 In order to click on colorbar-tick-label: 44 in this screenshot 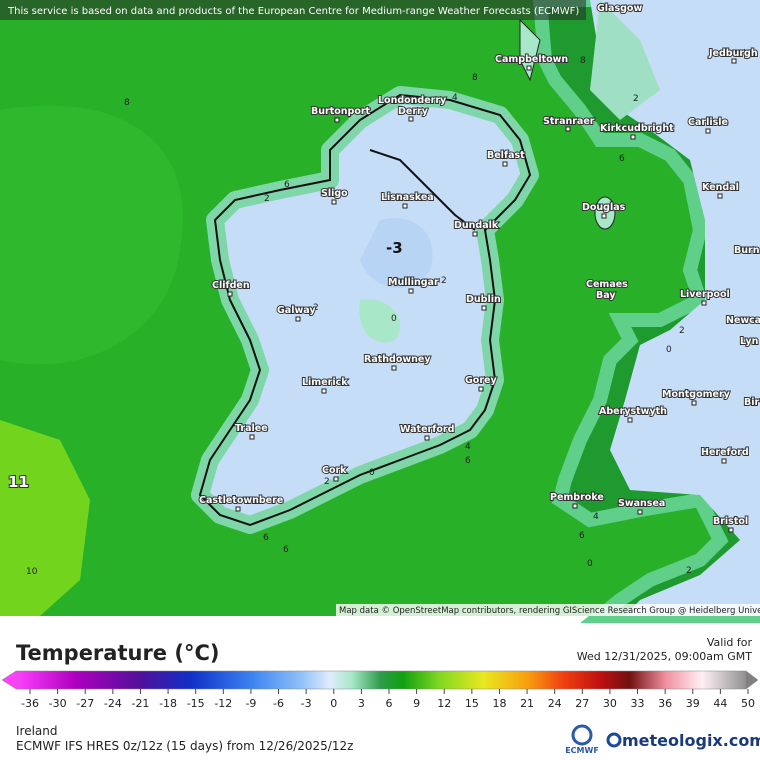, I will do `click(720, 703)`.